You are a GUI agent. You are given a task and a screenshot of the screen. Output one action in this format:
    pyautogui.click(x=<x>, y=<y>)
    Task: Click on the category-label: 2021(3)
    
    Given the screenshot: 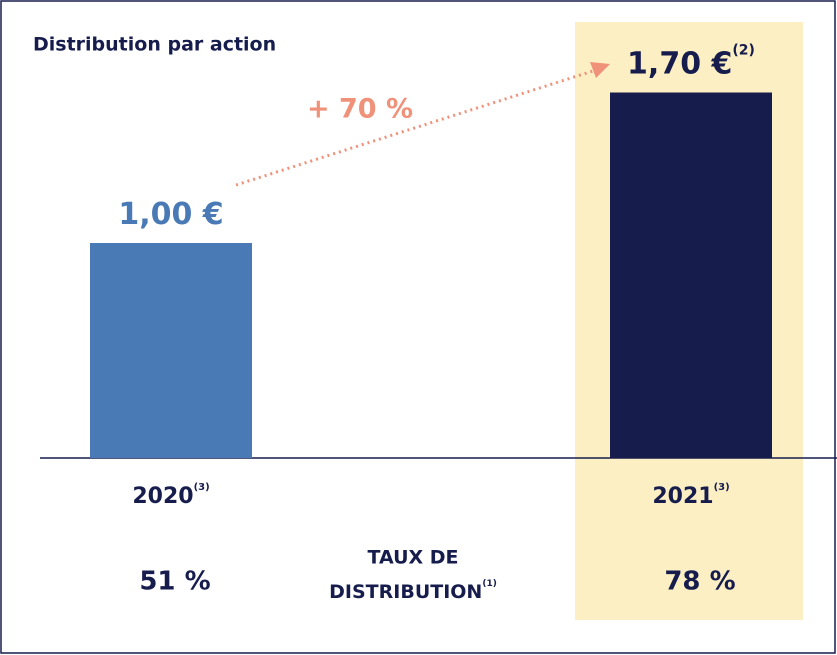 What is the action you would take?
    pyautogui.click(x=690, y=495)
    